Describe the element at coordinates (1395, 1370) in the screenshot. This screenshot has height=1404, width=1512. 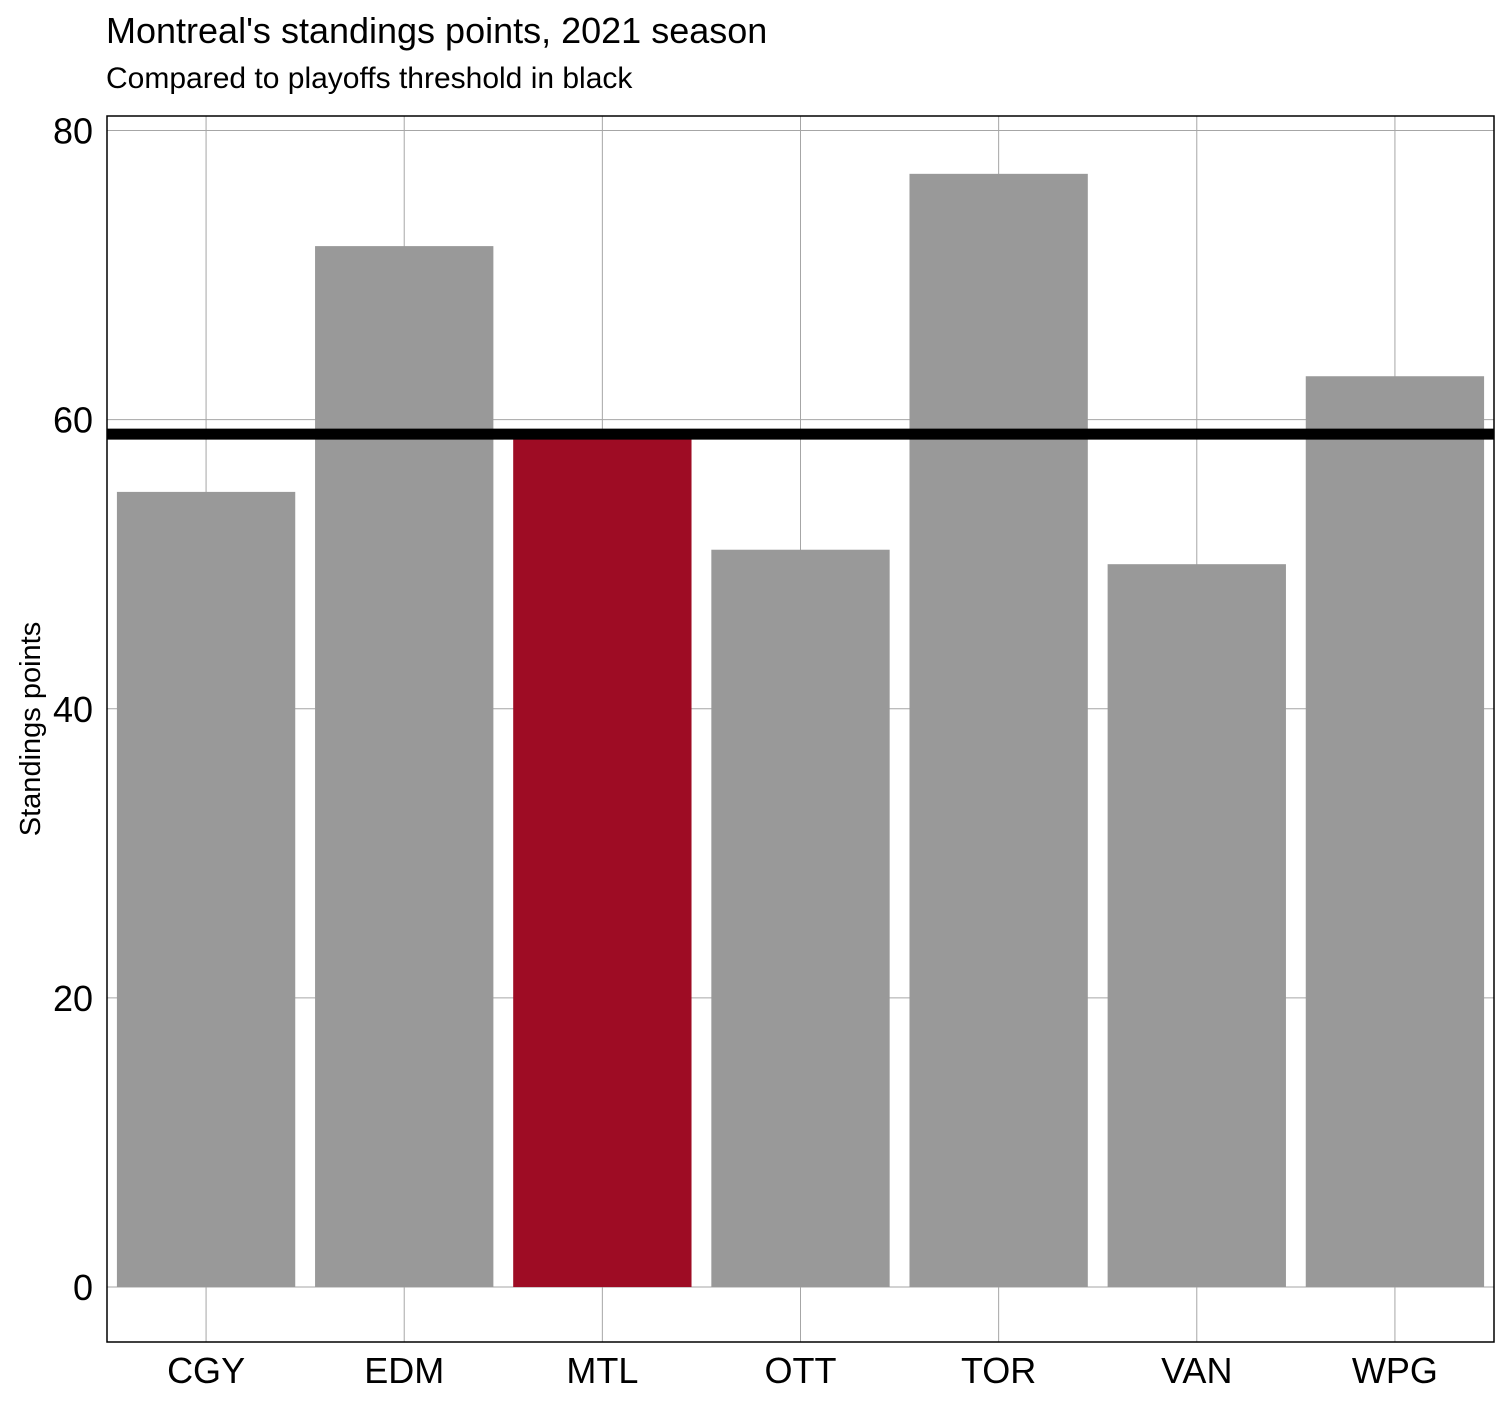
I see `x-tick-label-wpg: WPG` at that location.